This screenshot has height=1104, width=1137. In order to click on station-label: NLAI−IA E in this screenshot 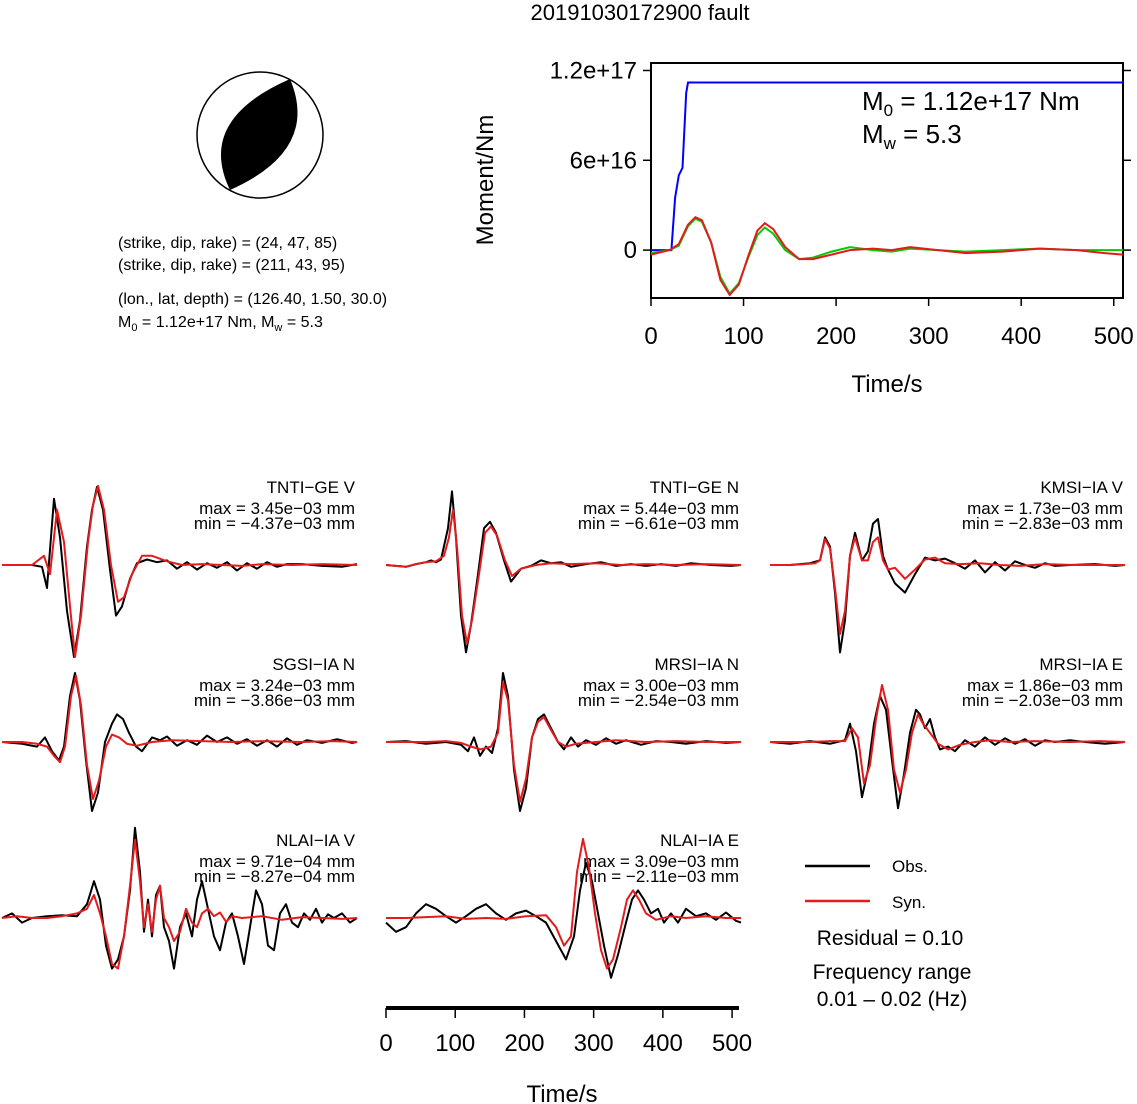, I will do `click(699, 840)`.